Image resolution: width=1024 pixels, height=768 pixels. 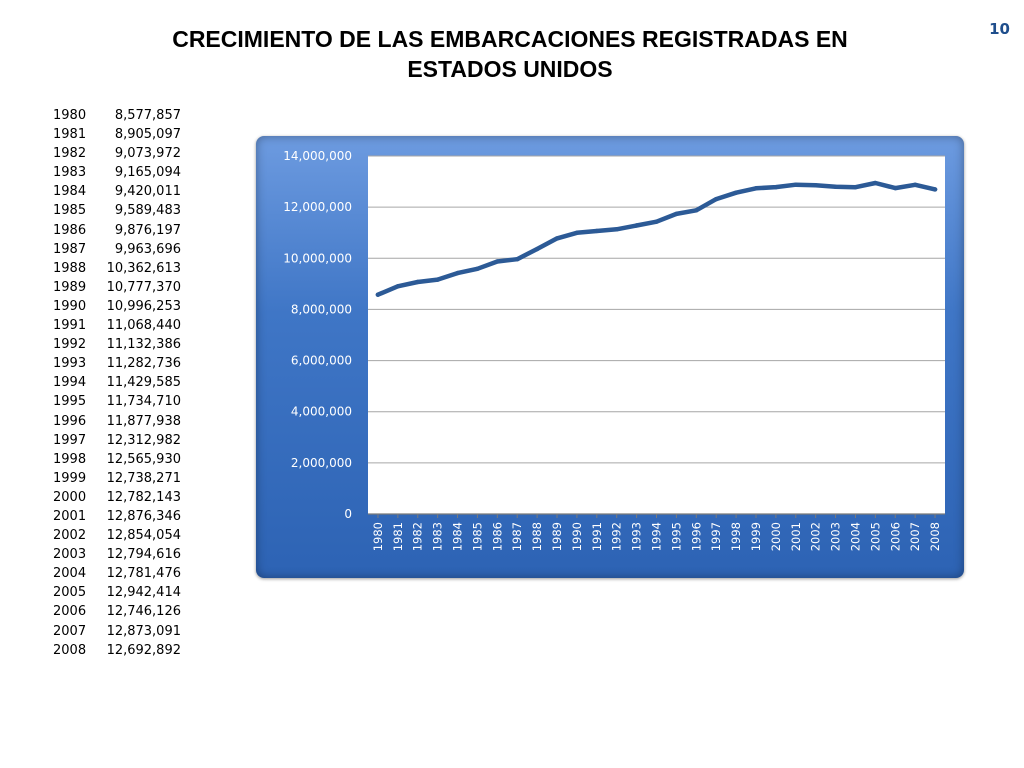 I want to click on table-row: 1983 9,165,094, so click(x=114, y=172).